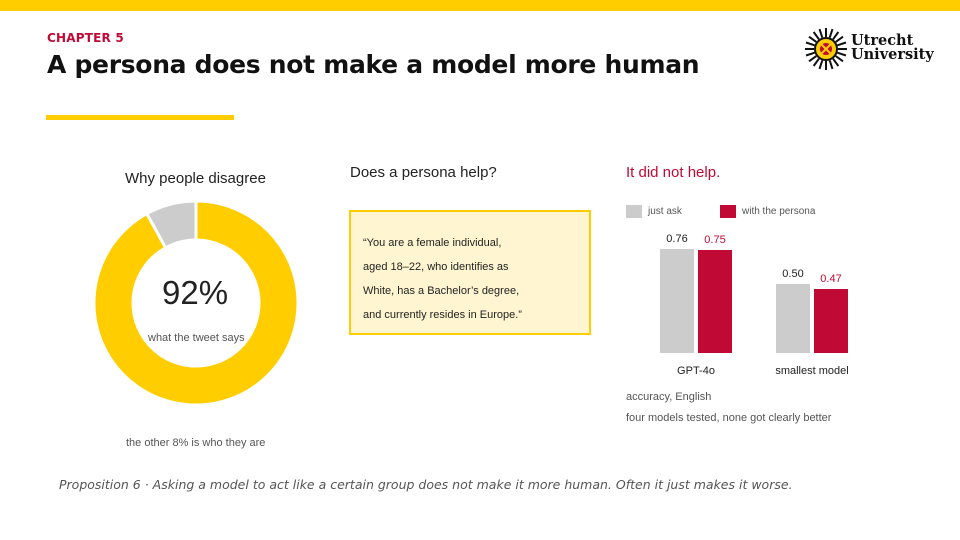 The width and height of the screenshot is (960, 540). I want to click on legend-swatch-persona, so click(728, 211).